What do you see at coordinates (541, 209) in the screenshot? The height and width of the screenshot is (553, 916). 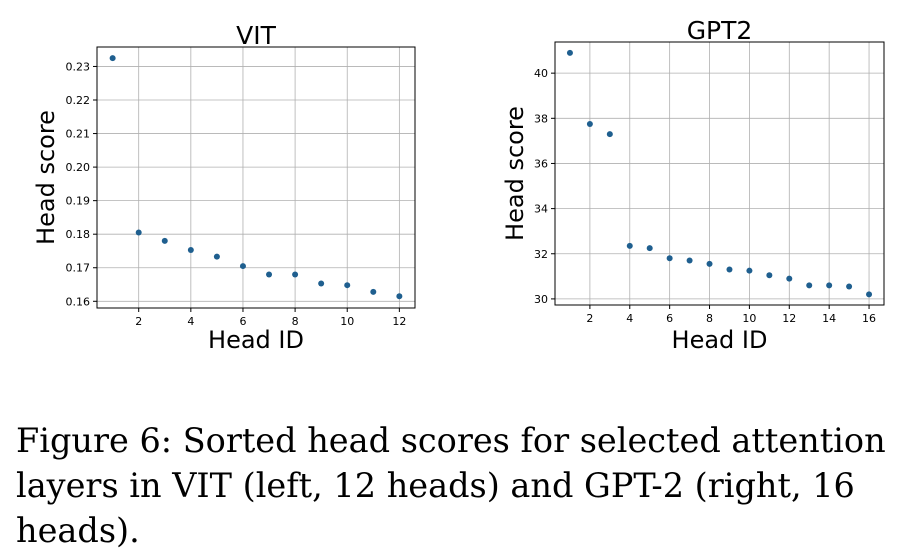 I see `y-tick-label: 34` at bounding box center [541, 209].